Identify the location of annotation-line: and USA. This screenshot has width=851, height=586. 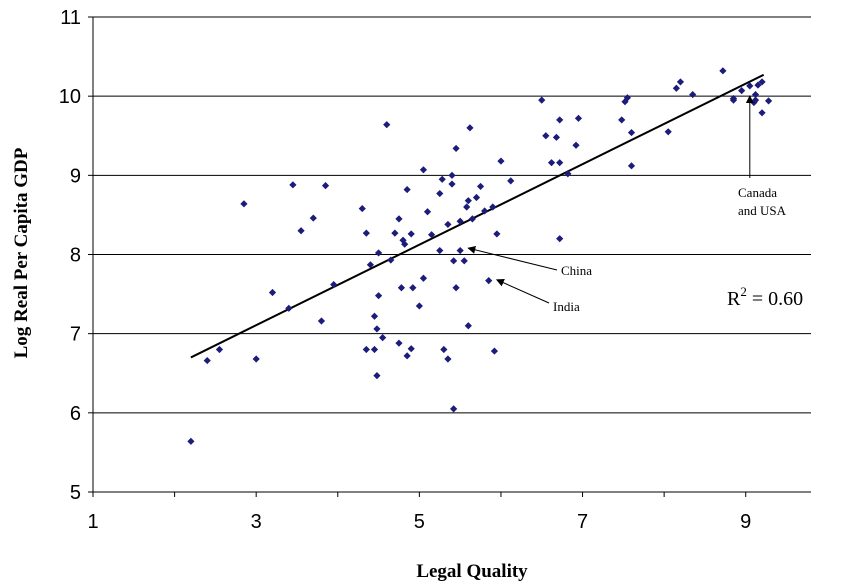
(762, 210).